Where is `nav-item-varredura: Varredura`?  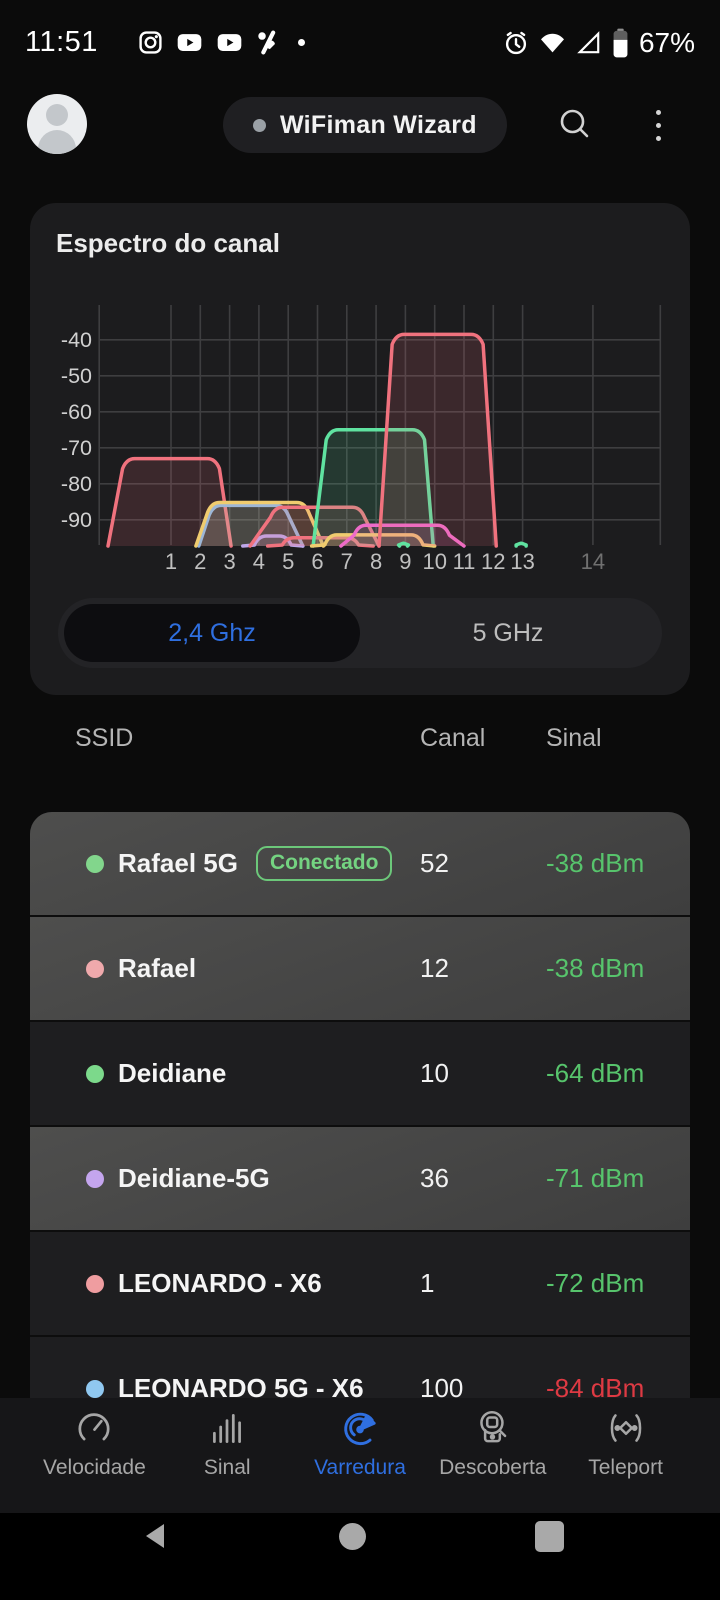
nav-item-varredura: Varredura is located at coordinates (360, 1455).